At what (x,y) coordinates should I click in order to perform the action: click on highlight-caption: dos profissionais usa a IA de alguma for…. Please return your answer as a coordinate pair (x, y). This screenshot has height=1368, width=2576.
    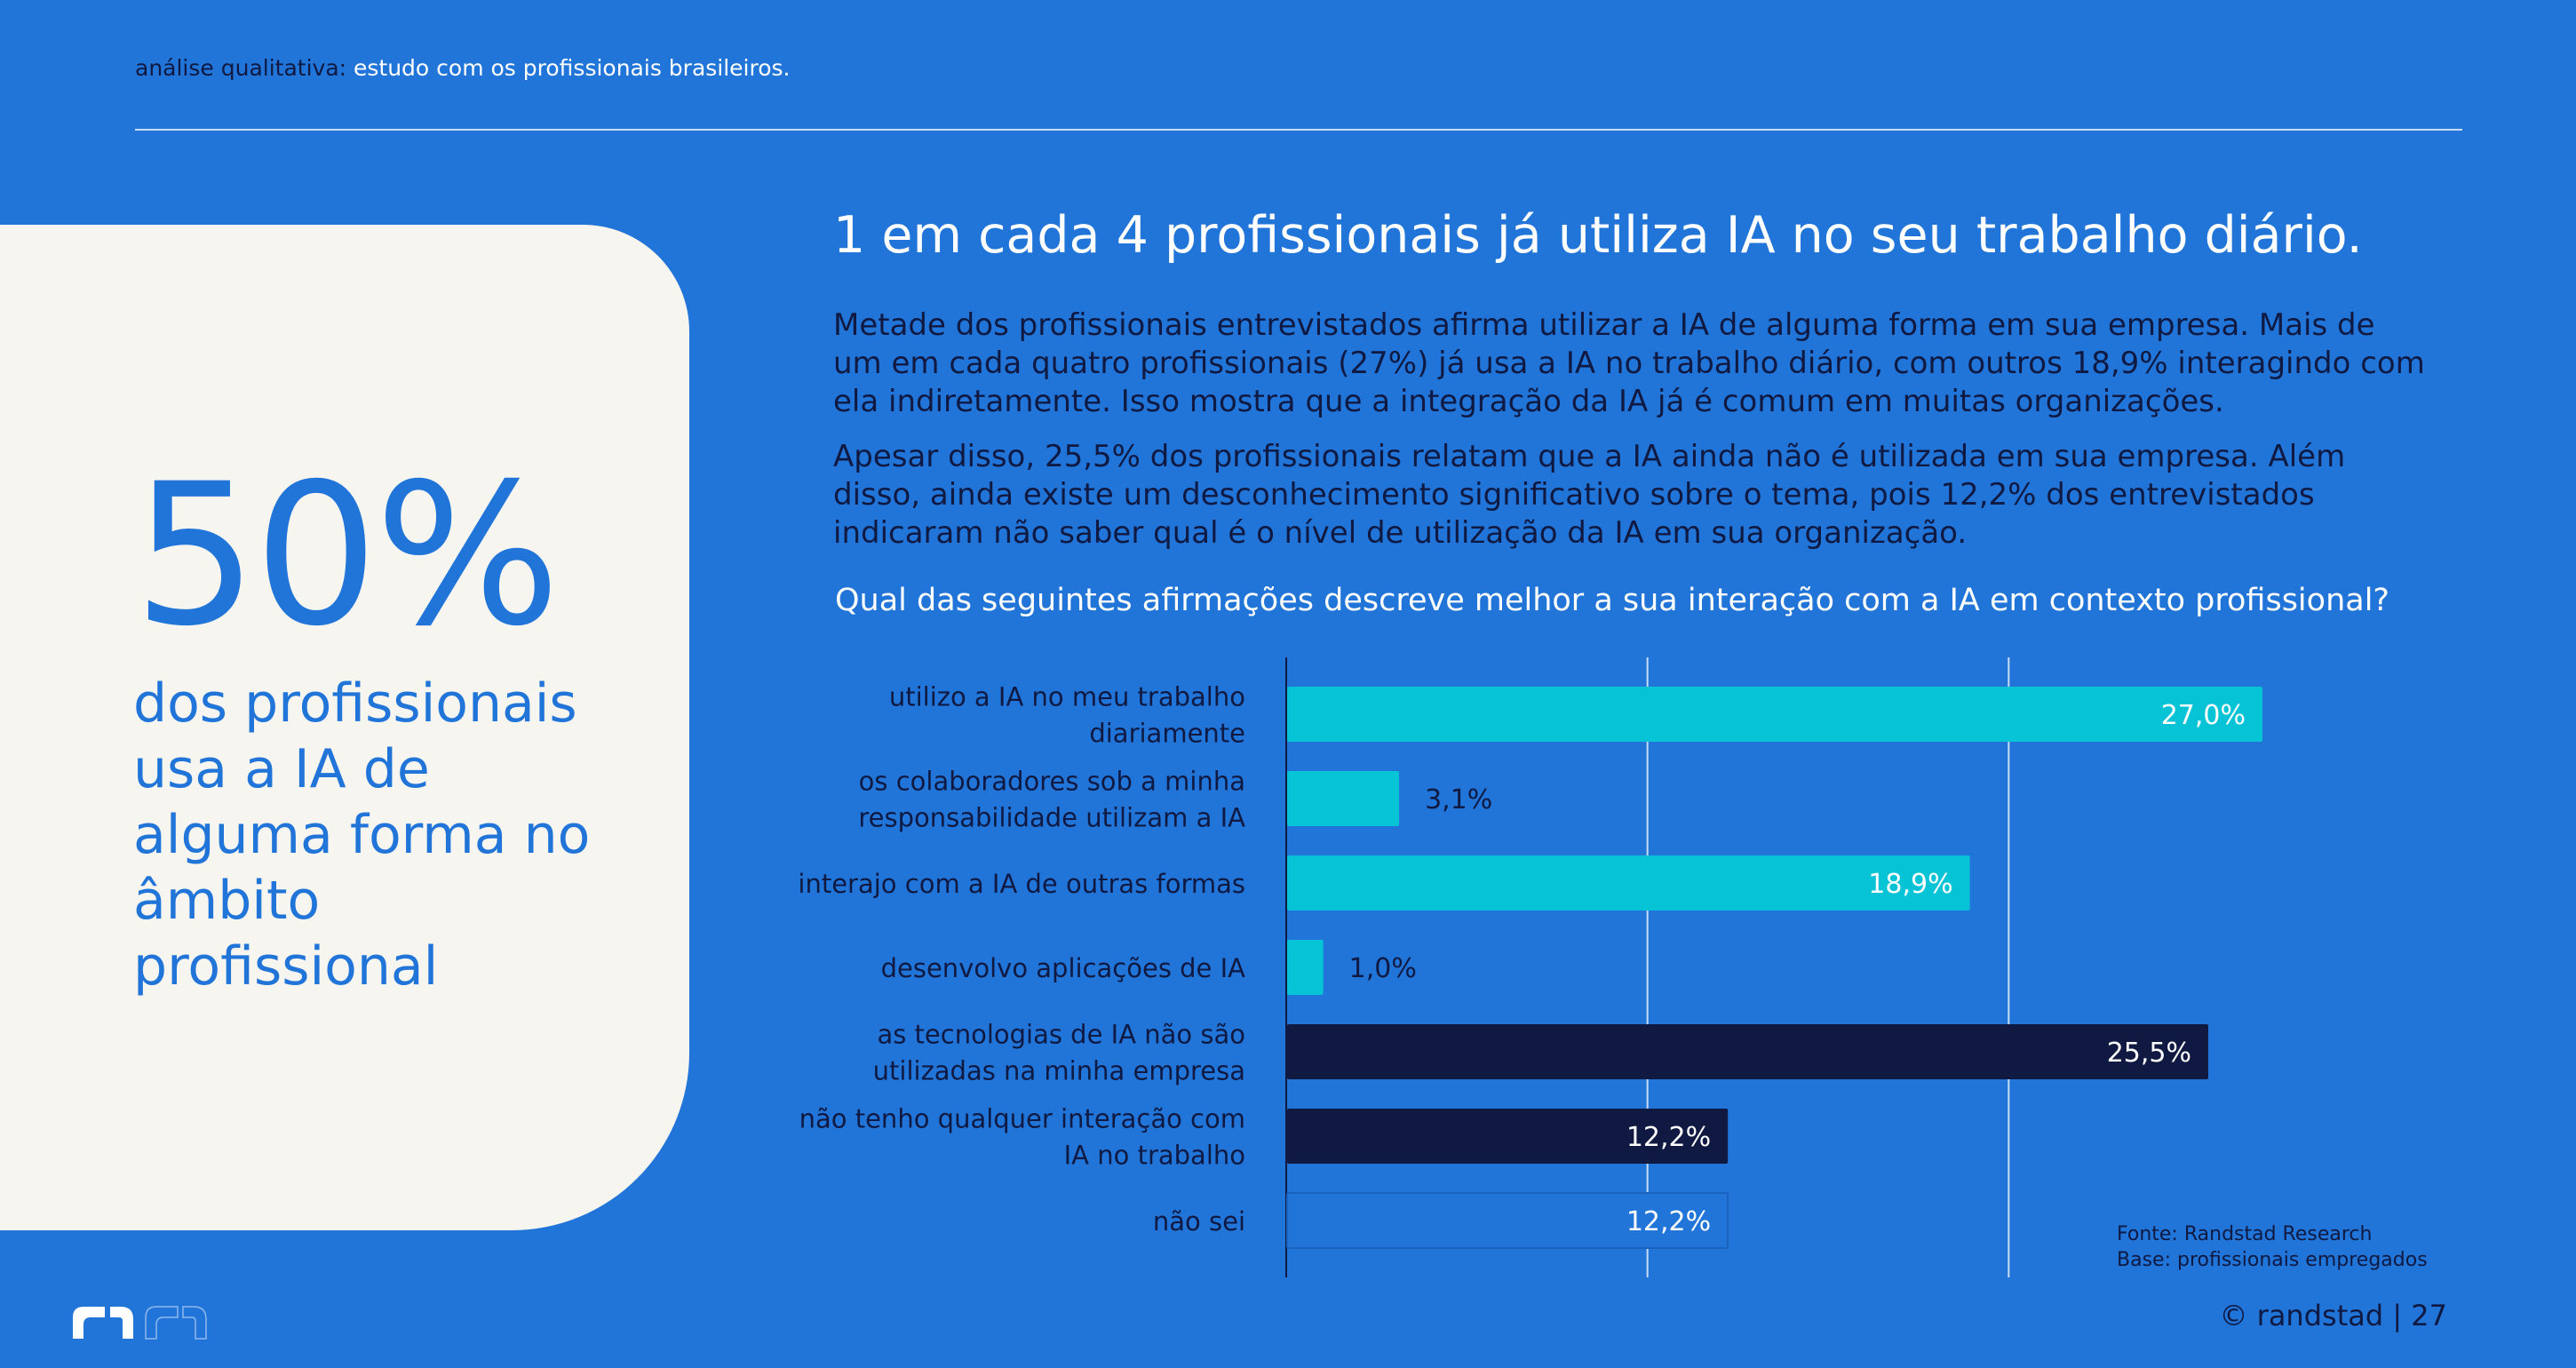
    Looking at the image, I should click on (362, 835).